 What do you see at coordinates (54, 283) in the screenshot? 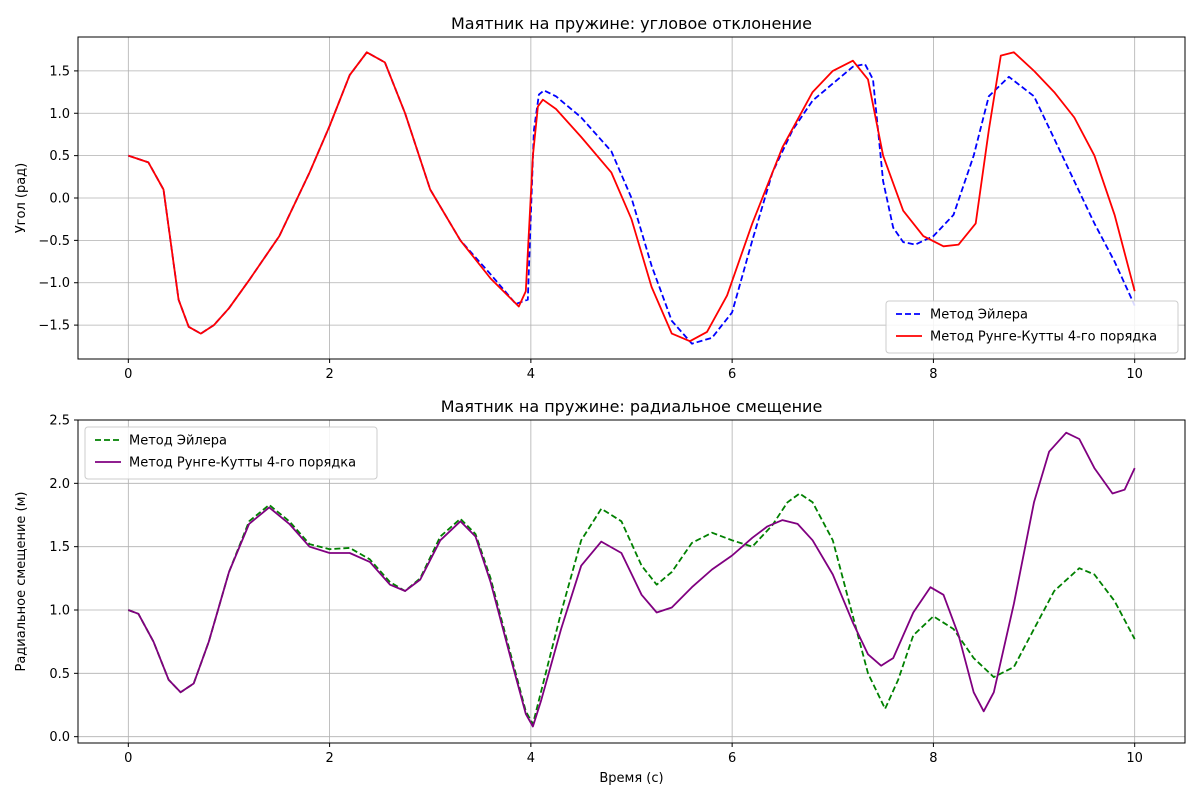
I see `y-tick-label: −1.0` at bounding box center [54, 283].